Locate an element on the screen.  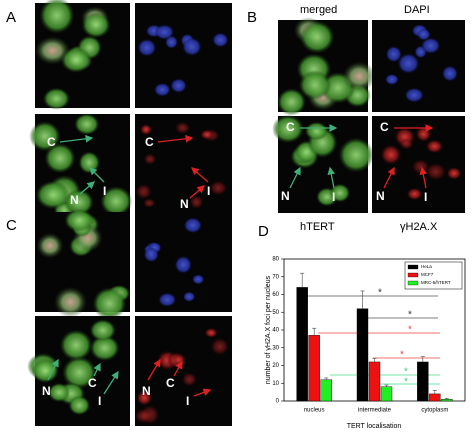
y-tick-label: 20 is located at coordinates (275, 366).